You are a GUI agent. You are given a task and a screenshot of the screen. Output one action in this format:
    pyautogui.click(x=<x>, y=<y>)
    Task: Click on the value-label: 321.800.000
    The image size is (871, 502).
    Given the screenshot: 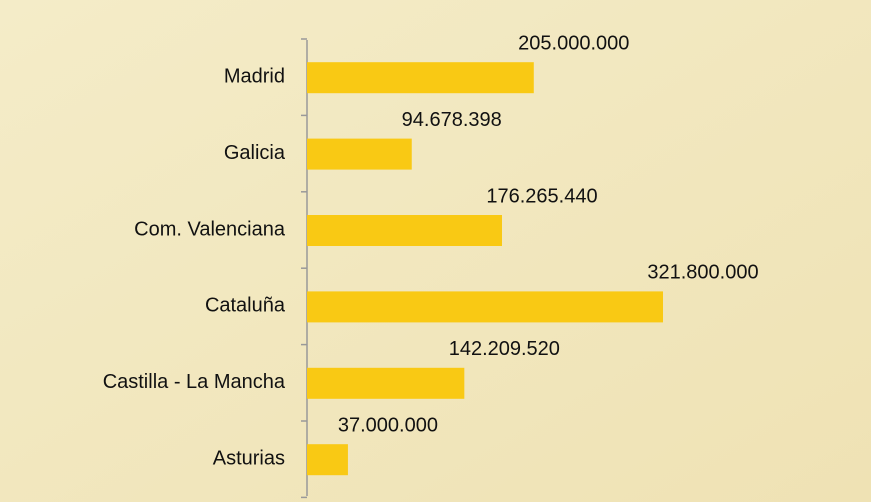 What is the action you would take?
    pyautogui.click(x=702, y=273)
    